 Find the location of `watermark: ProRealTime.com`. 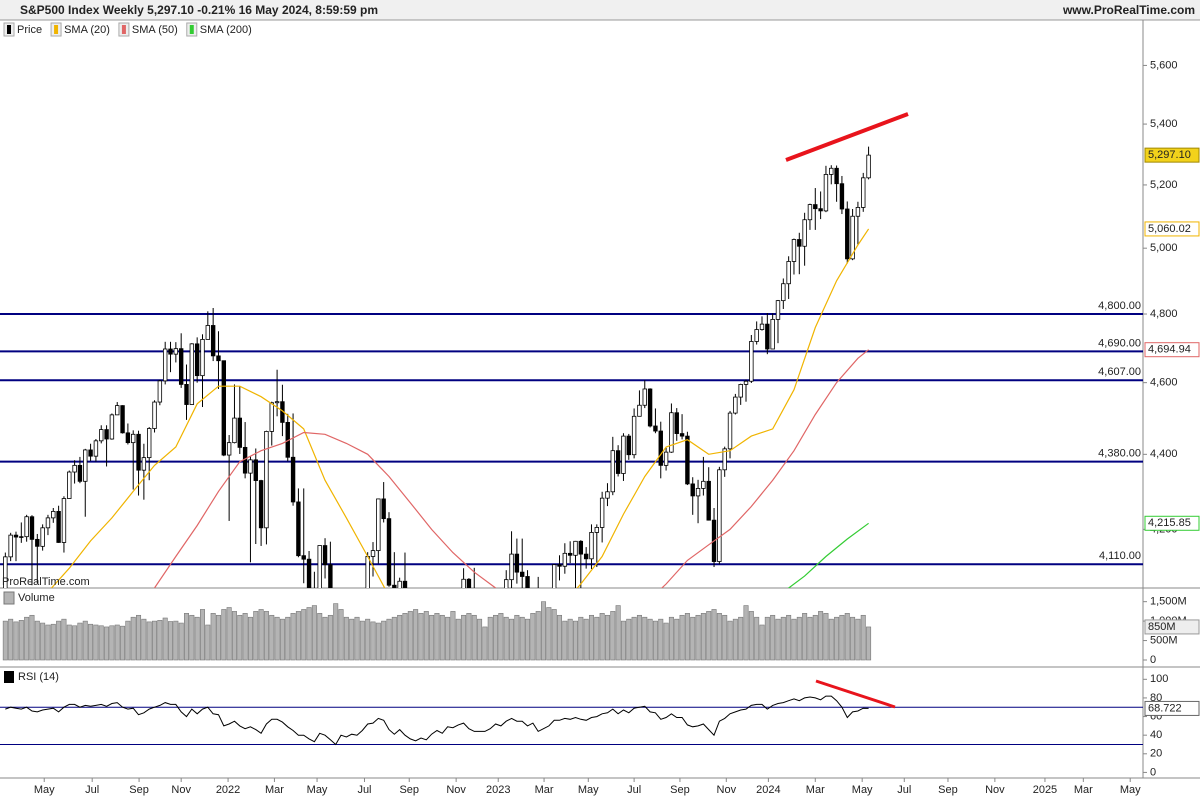

watermark: ProRealTime.com is located at coordinates (46, 582).